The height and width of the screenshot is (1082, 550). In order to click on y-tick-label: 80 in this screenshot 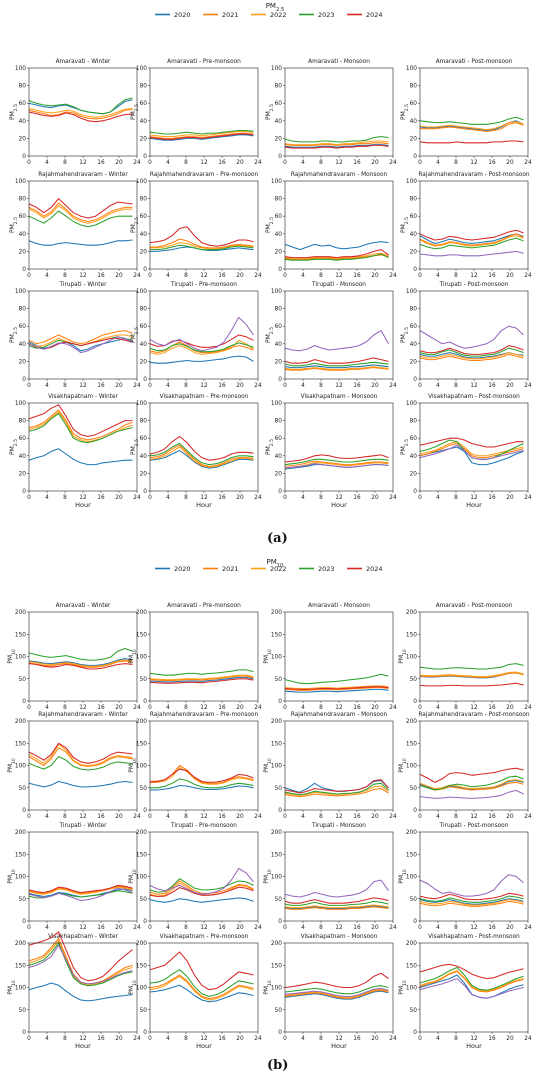, I will do `click(414, 422)`.